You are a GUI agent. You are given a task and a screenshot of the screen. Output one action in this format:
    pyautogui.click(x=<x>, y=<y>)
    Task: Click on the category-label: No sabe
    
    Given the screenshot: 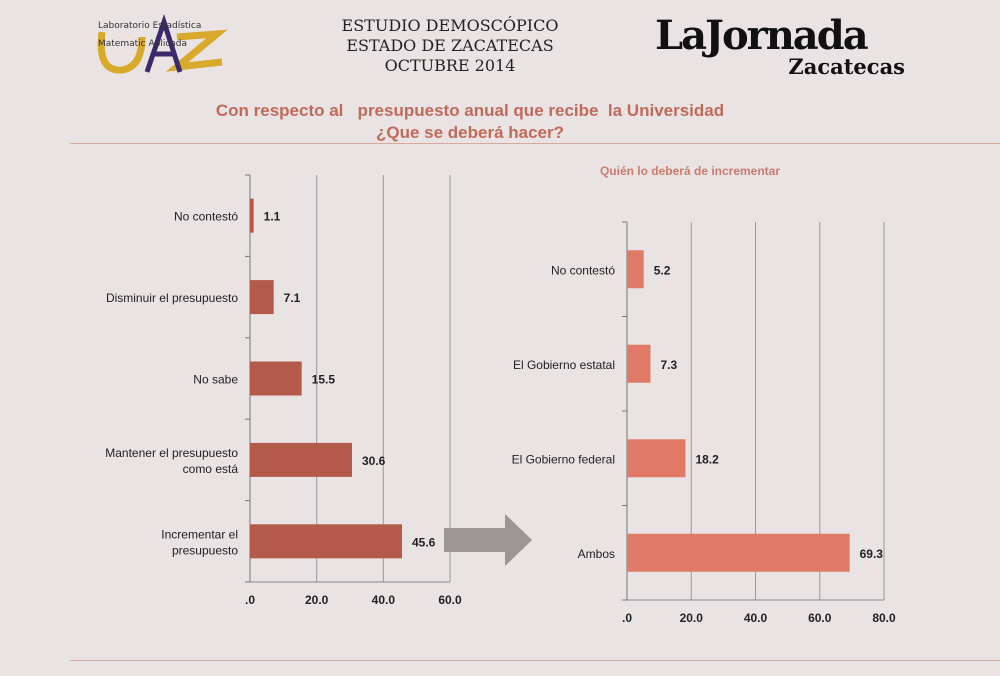 What is the action you would take?
    pyautogui.click(x=215, y=380)
    